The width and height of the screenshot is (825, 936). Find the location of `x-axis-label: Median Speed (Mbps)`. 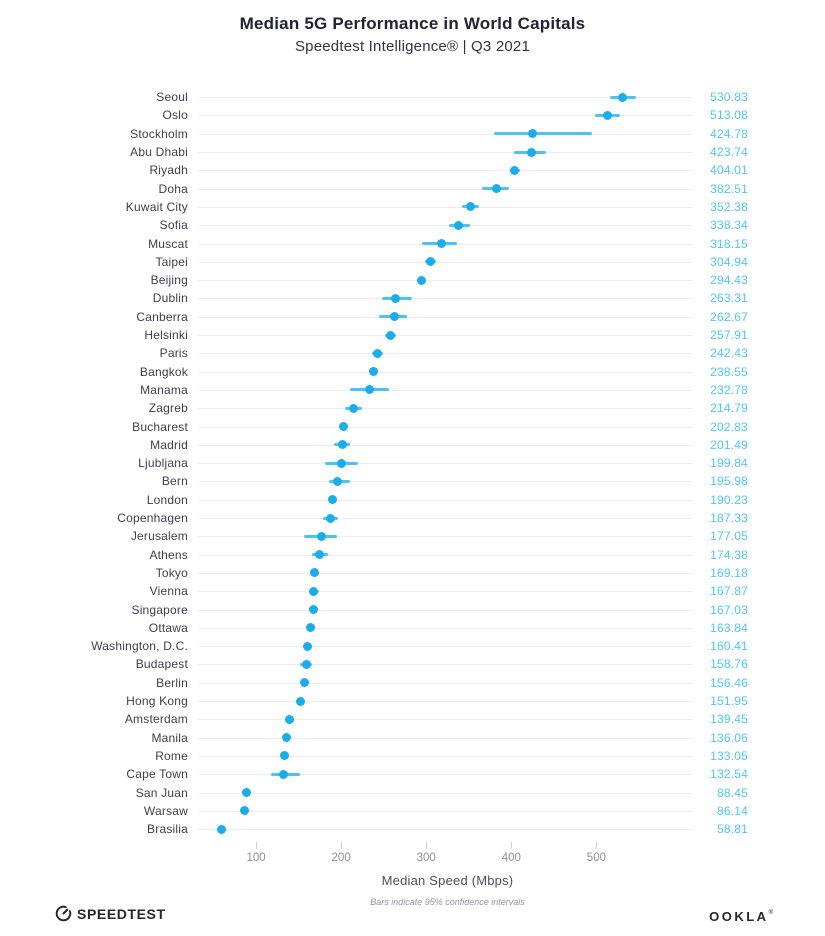

x-axis-label: Median Speed (Mbps) is located at coordinates (447, 880).